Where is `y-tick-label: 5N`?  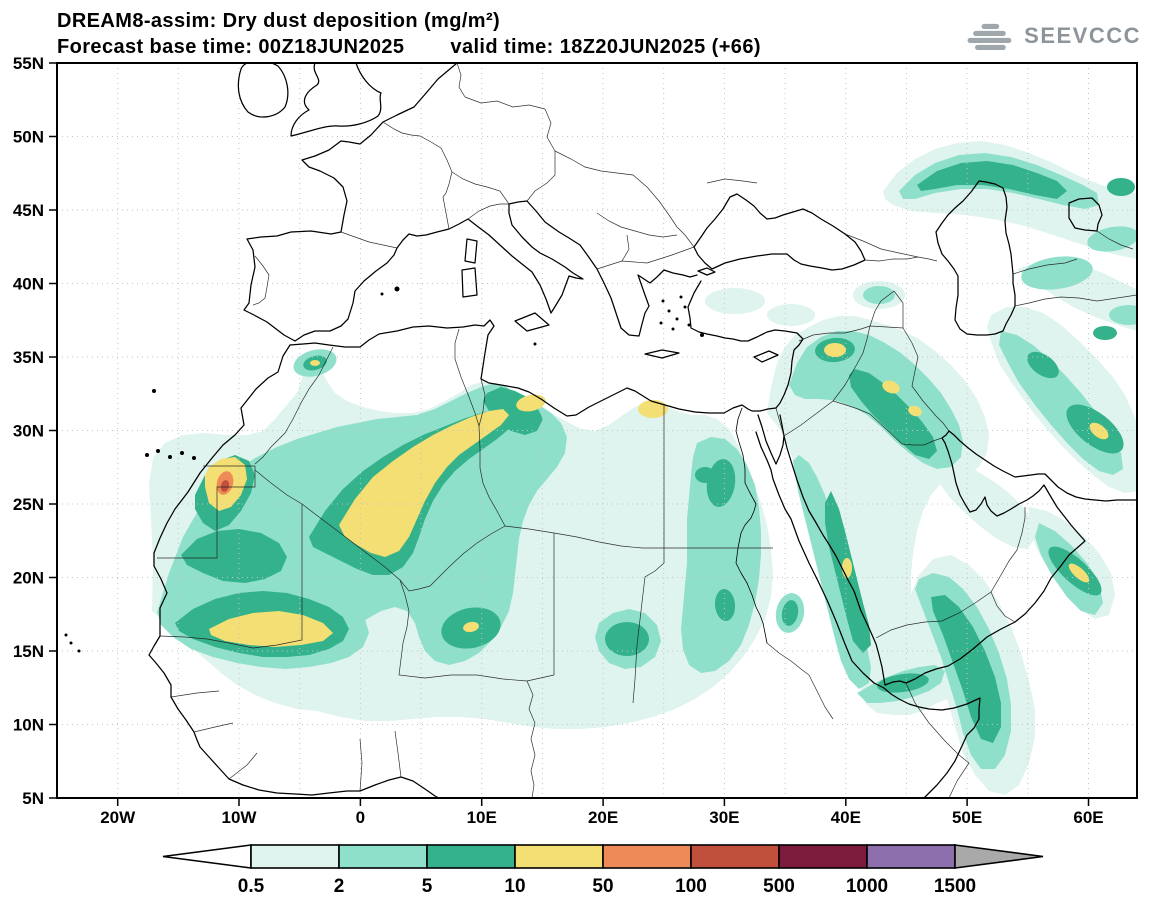
y-tick-label: 5N is located at coordinates (33, 798).